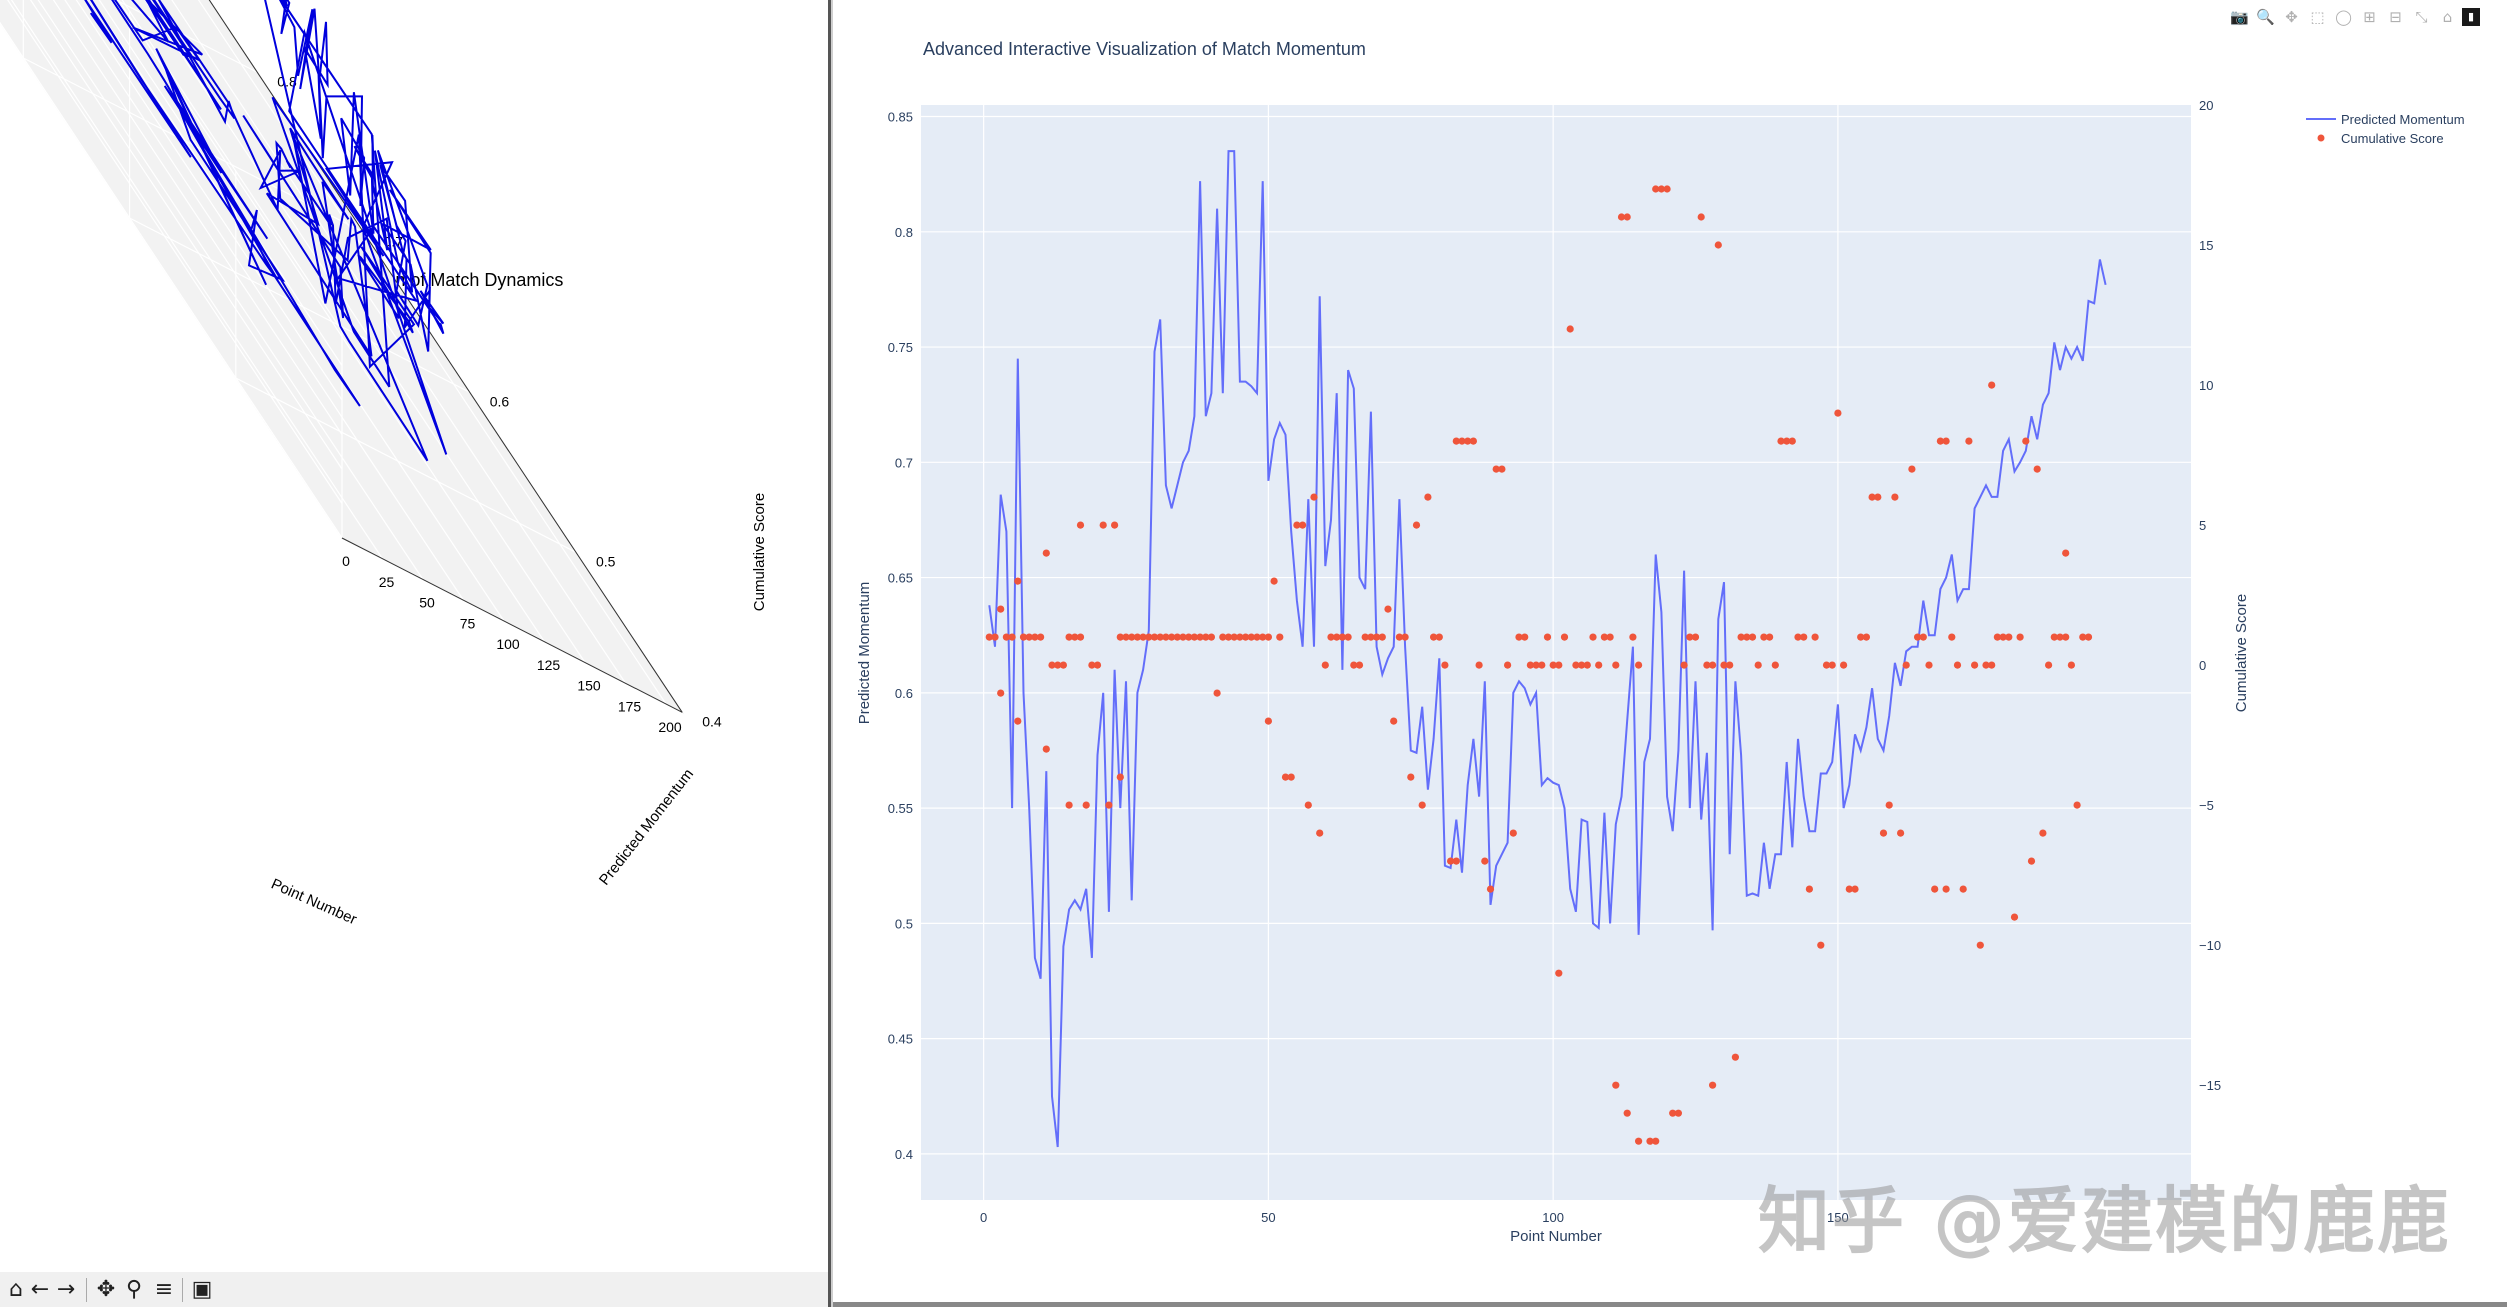 This screenshot has width=2507, height=1307. I want to click on zoom-icon: 🔍, so click(2265, 17).